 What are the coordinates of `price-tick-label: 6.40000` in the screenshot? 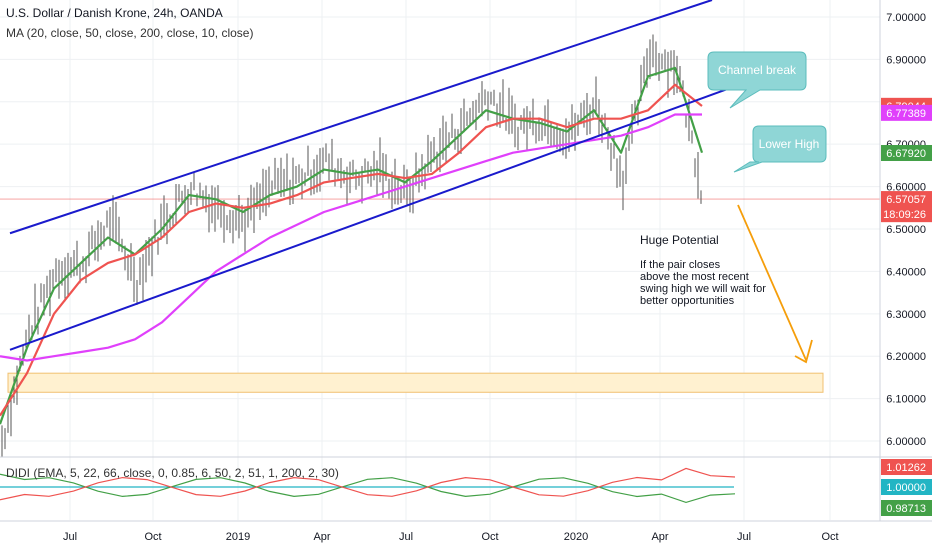 It's located at (906, 272).